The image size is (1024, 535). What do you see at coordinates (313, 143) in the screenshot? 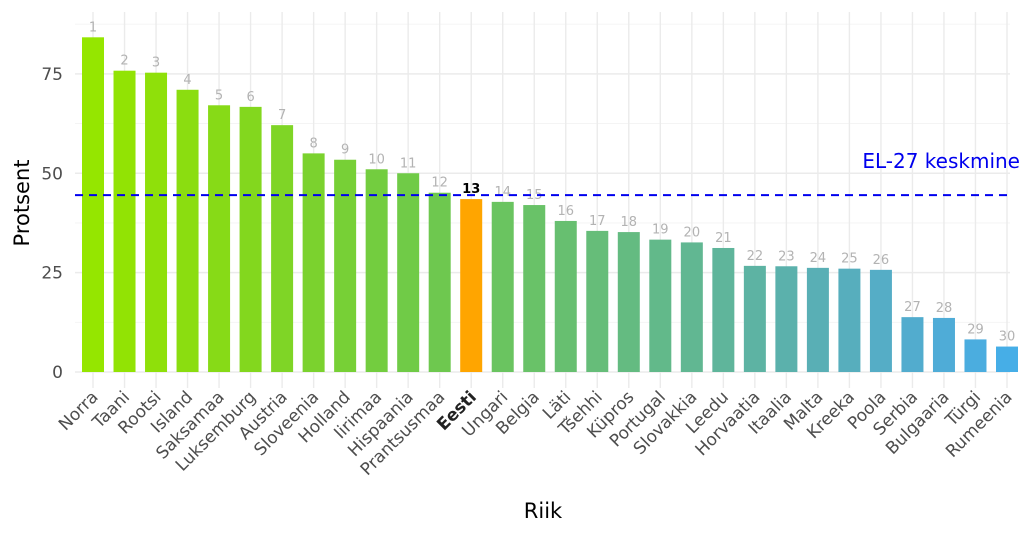
I see `rank-label: 8` at bounding box center [313, 143].